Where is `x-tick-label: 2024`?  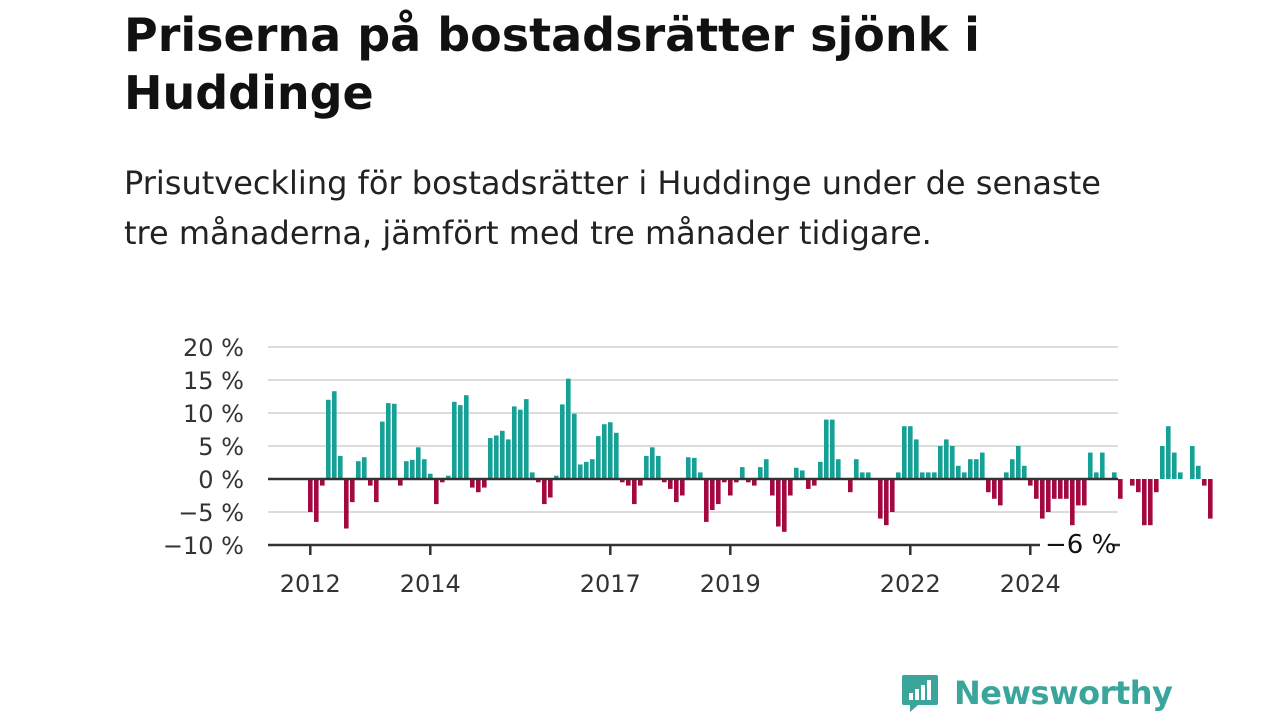 x-tick-label: 2024 is located at coordinates (1030, 584).